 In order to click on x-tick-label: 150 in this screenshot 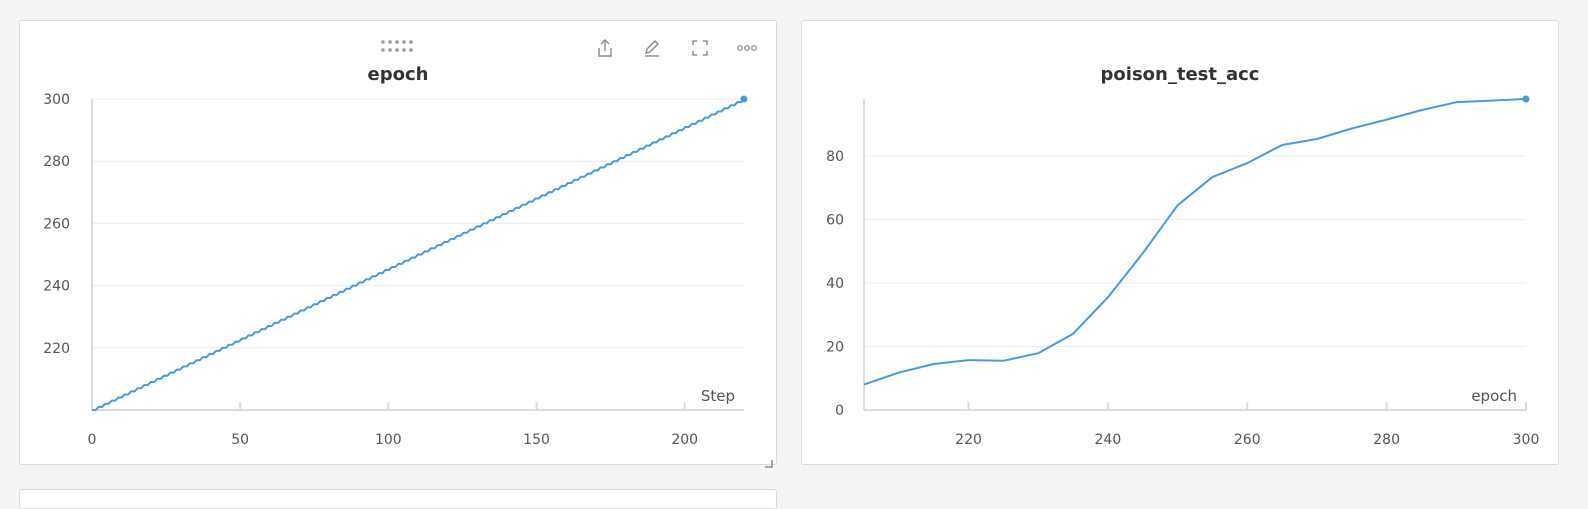, I will do `click(536, 440)`.